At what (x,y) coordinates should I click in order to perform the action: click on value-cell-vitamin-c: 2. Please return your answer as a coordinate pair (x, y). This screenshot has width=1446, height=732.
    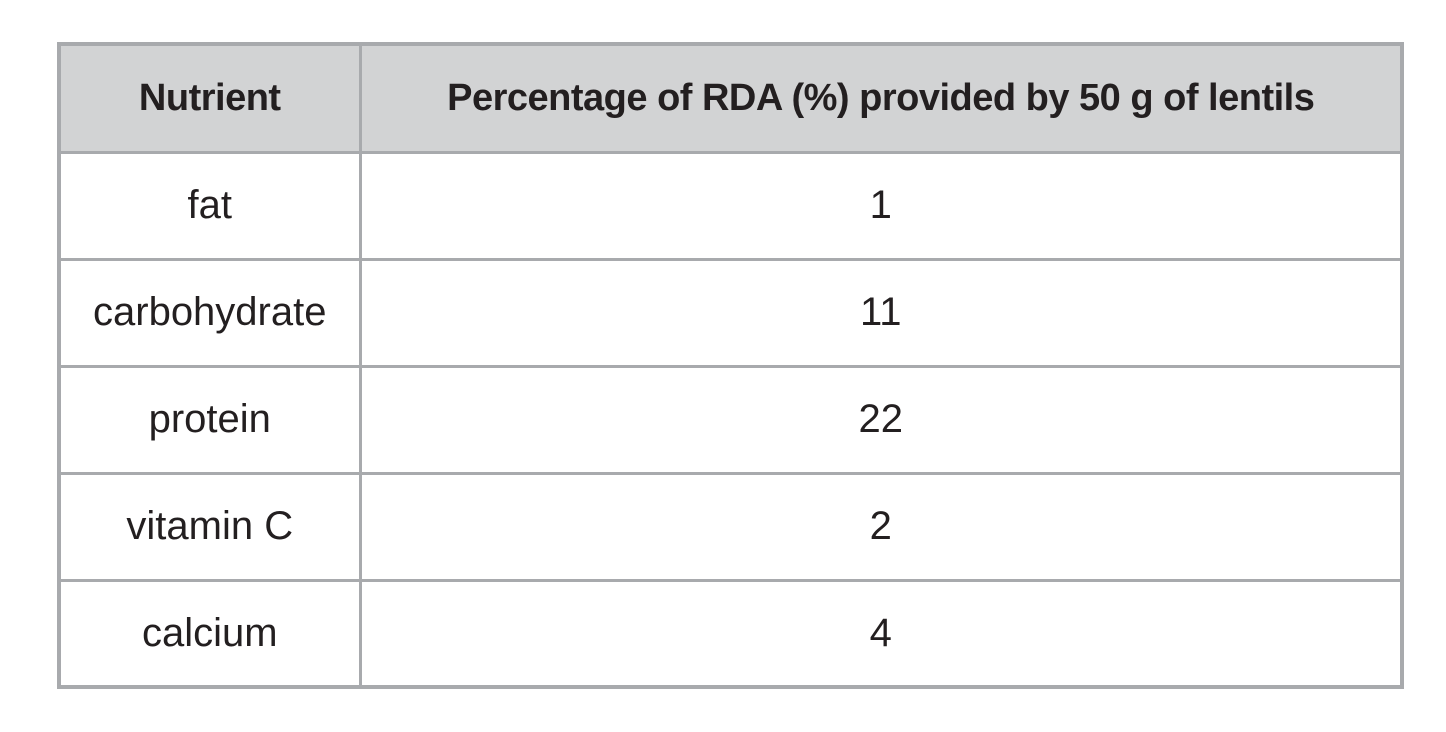
    Looking at the image, I should click on (881, 526).